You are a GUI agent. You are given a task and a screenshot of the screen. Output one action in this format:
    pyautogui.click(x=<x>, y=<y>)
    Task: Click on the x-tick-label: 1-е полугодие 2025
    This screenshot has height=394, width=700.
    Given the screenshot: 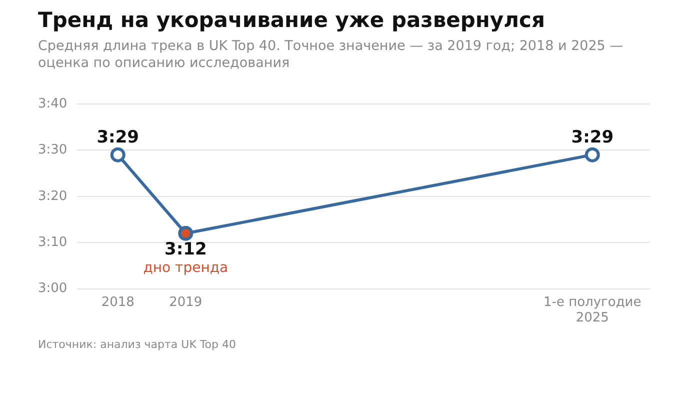 What is the action you would take?
    pyautogui.click(x=592, y=310)
    